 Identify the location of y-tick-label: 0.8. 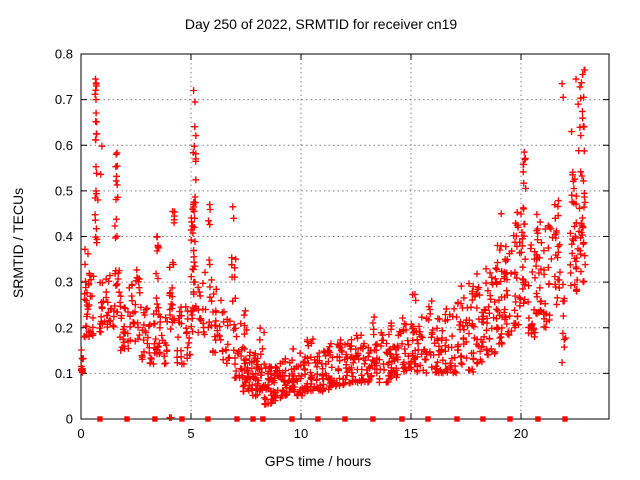
(64, 54).